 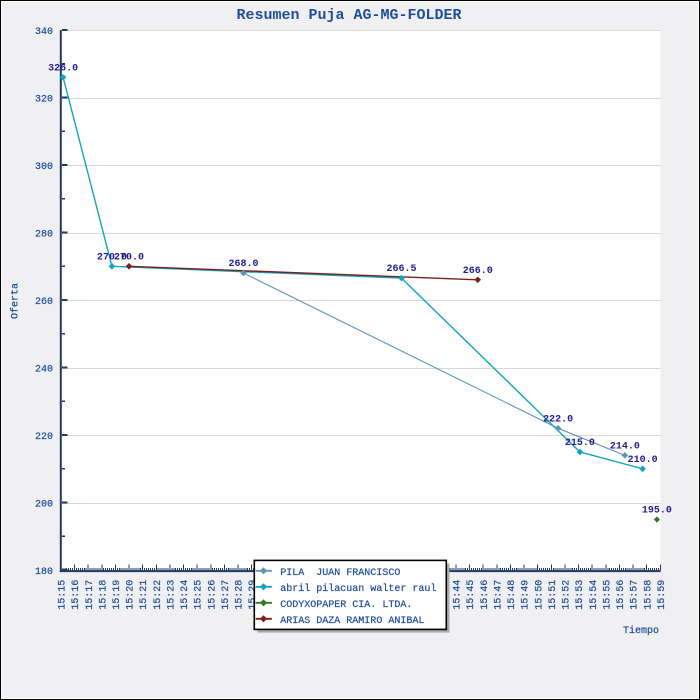 I want to click on svg-text: 15:44, so click(x=458, y=595).